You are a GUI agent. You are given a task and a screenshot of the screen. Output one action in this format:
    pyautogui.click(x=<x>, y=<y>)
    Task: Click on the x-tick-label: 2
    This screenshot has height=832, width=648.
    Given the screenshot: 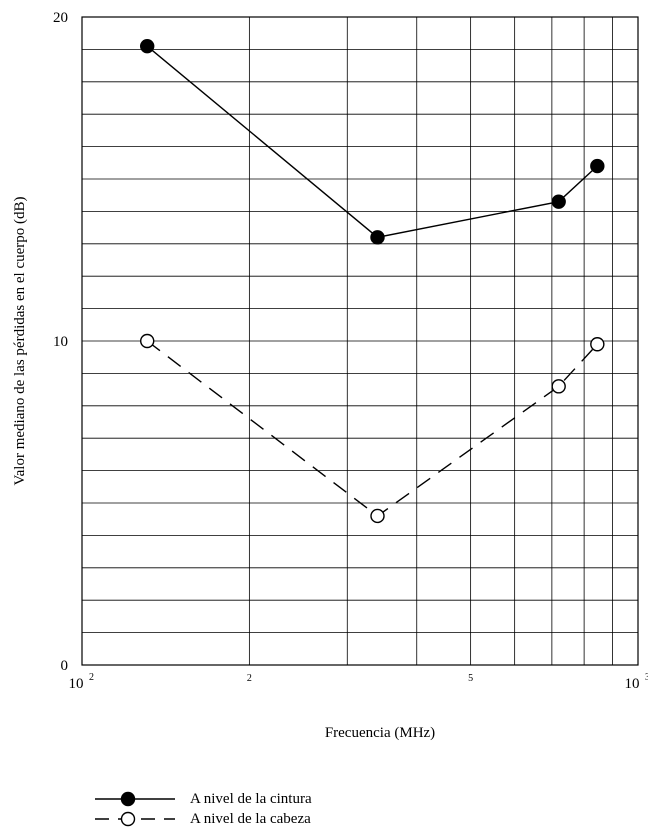 What is the action you would take?
    pyautogui.click(x=249, y=678)
    